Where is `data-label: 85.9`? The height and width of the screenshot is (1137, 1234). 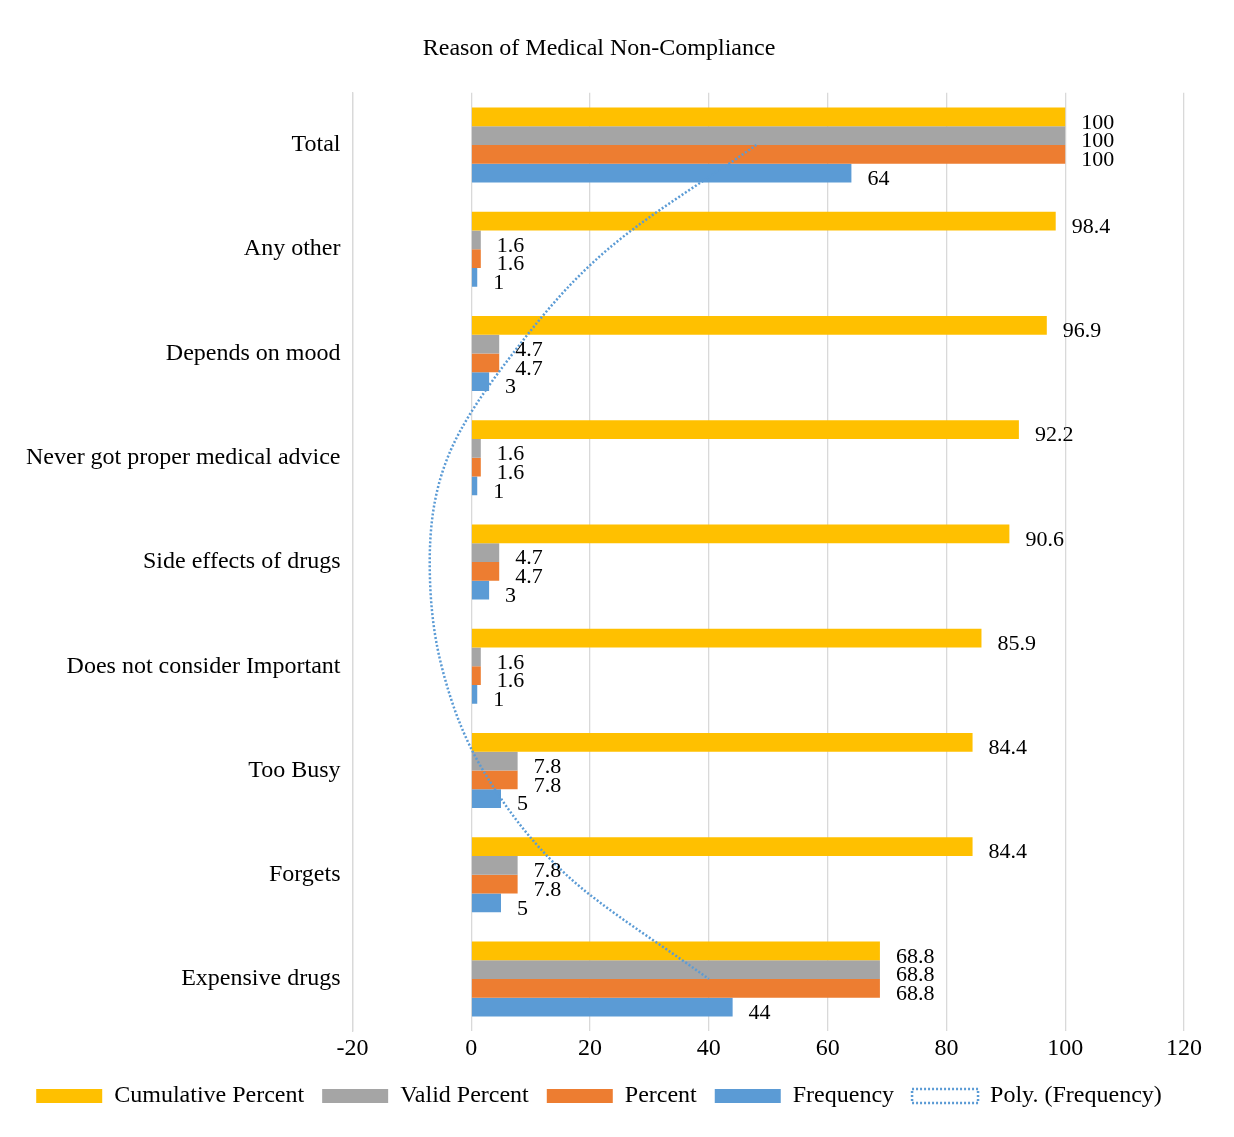
data-label: 85.9 is located at coordinates (1016, 642).